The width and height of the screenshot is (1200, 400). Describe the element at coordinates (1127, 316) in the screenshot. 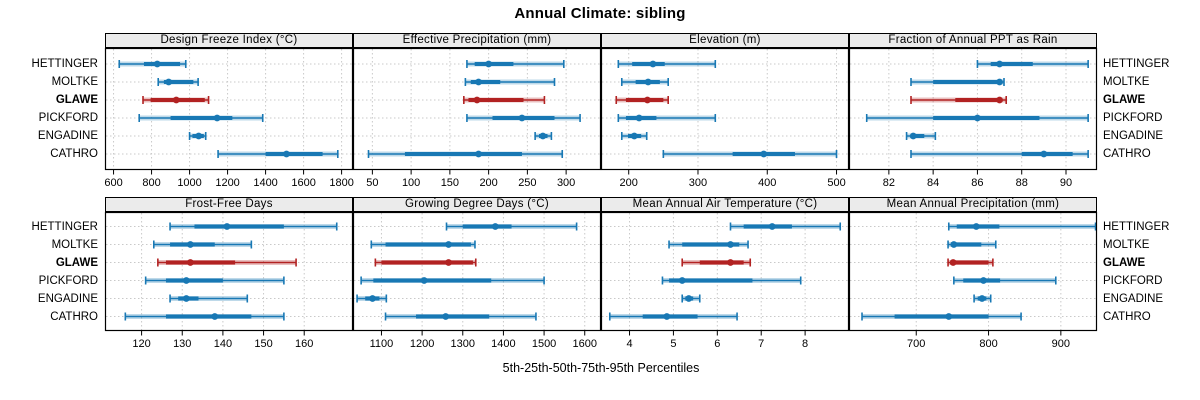

I see `station-label-right-cathro-row1: CATHRO` at that location.